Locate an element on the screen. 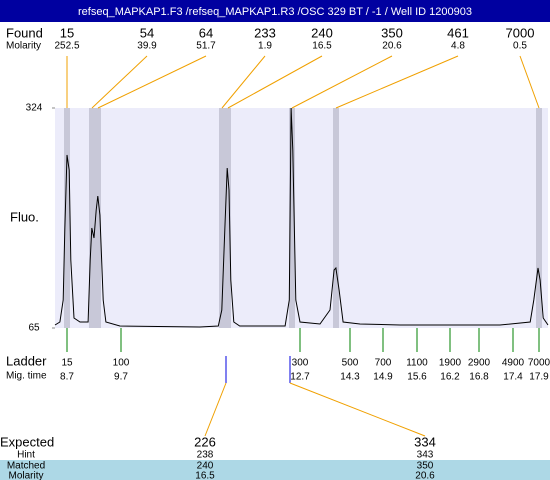  found-size: 64 is located at coordinates (206, 32).